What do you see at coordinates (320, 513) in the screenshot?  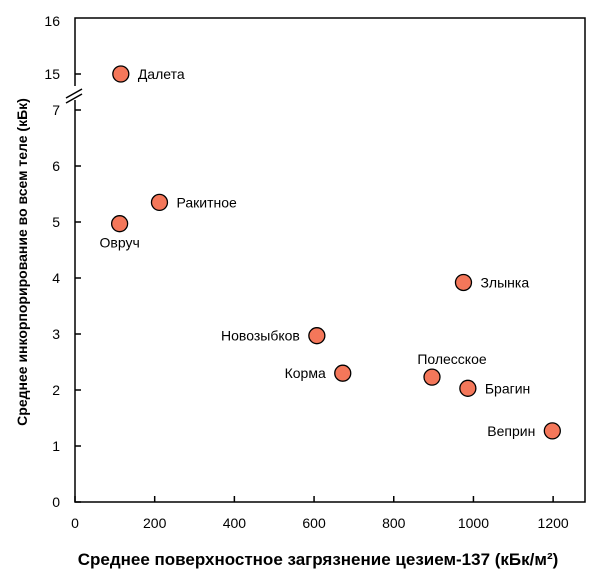 I see `x-axis-ticks: 0 200 400 600 800 1000 1200` at bounding box center [320, 513].